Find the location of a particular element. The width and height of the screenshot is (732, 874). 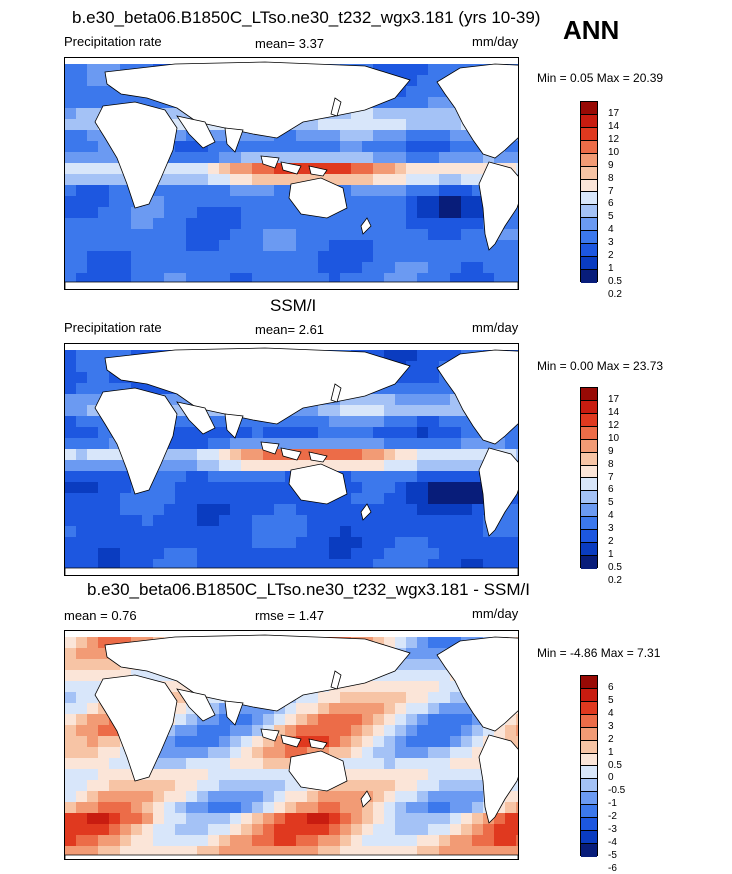

colorbar-tick-label: 1 is located at coordinates (611, 752).